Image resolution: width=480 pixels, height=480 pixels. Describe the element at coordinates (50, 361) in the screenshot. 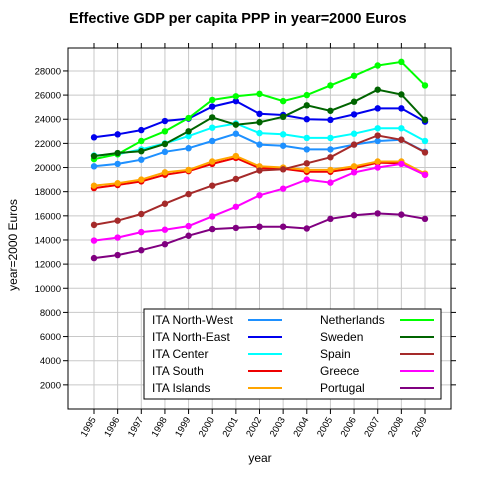

I see `y-tick-label: 4000` at that location.